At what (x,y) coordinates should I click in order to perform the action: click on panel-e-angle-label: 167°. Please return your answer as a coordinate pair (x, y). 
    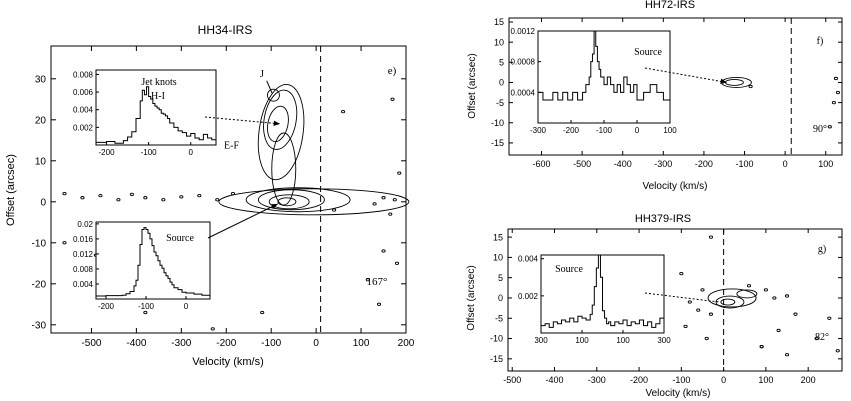
    Looking at the image, I should click on (377, 282).